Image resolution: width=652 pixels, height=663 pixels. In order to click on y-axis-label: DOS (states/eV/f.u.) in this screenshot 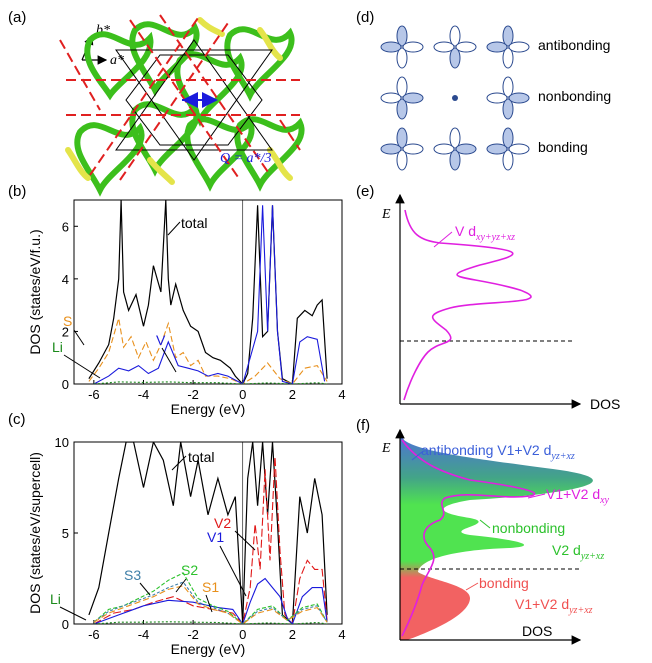, I will do `click(35, 291)`.